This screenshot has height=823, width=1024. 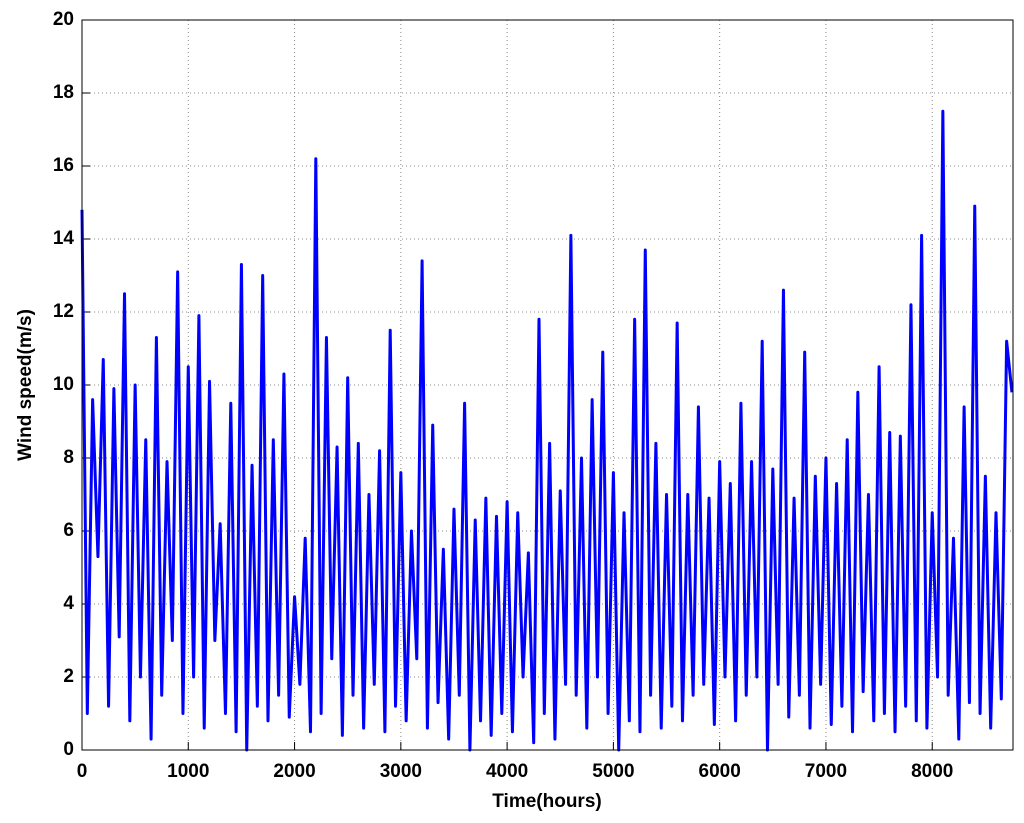 I want to click on y-tick-label: 14, so click(x=64, y=238).